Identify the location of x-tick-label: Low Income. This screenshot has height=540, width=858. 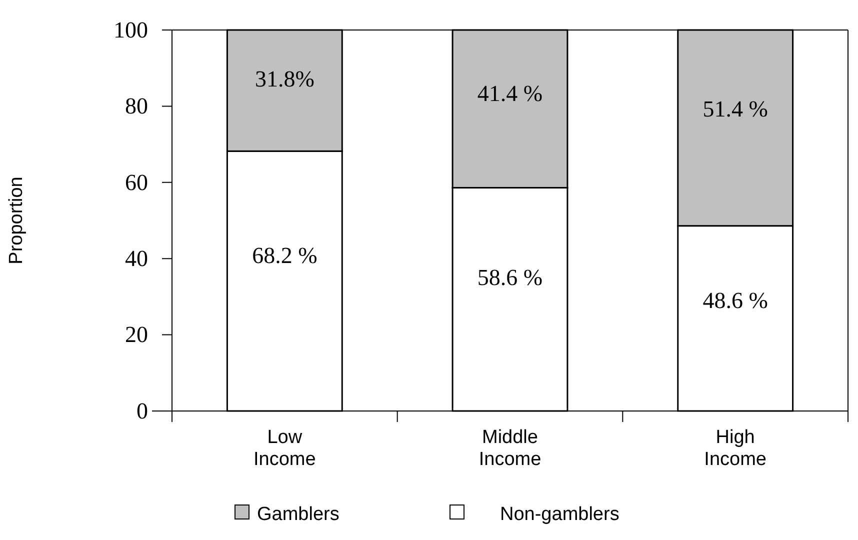
(285, 448).